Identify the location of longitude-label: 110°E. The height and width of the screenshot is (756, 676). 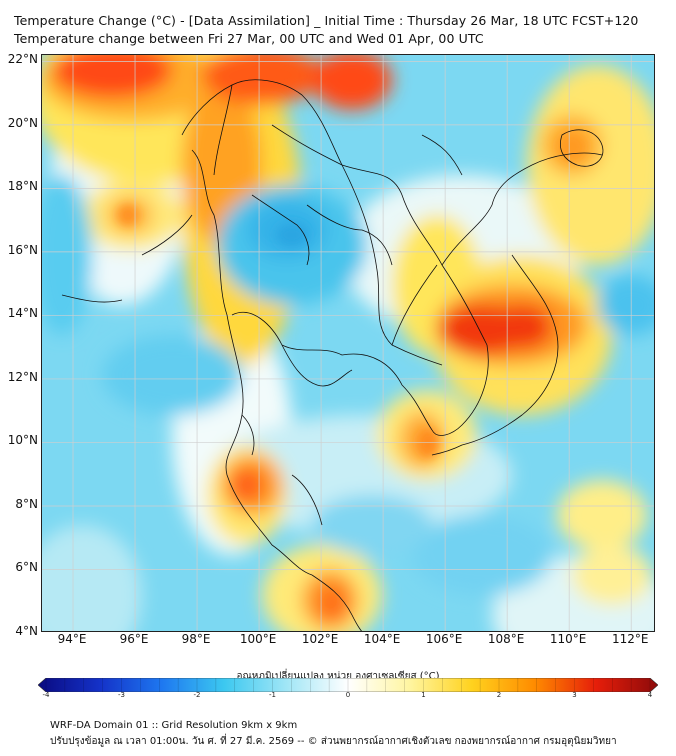
(568, 639).